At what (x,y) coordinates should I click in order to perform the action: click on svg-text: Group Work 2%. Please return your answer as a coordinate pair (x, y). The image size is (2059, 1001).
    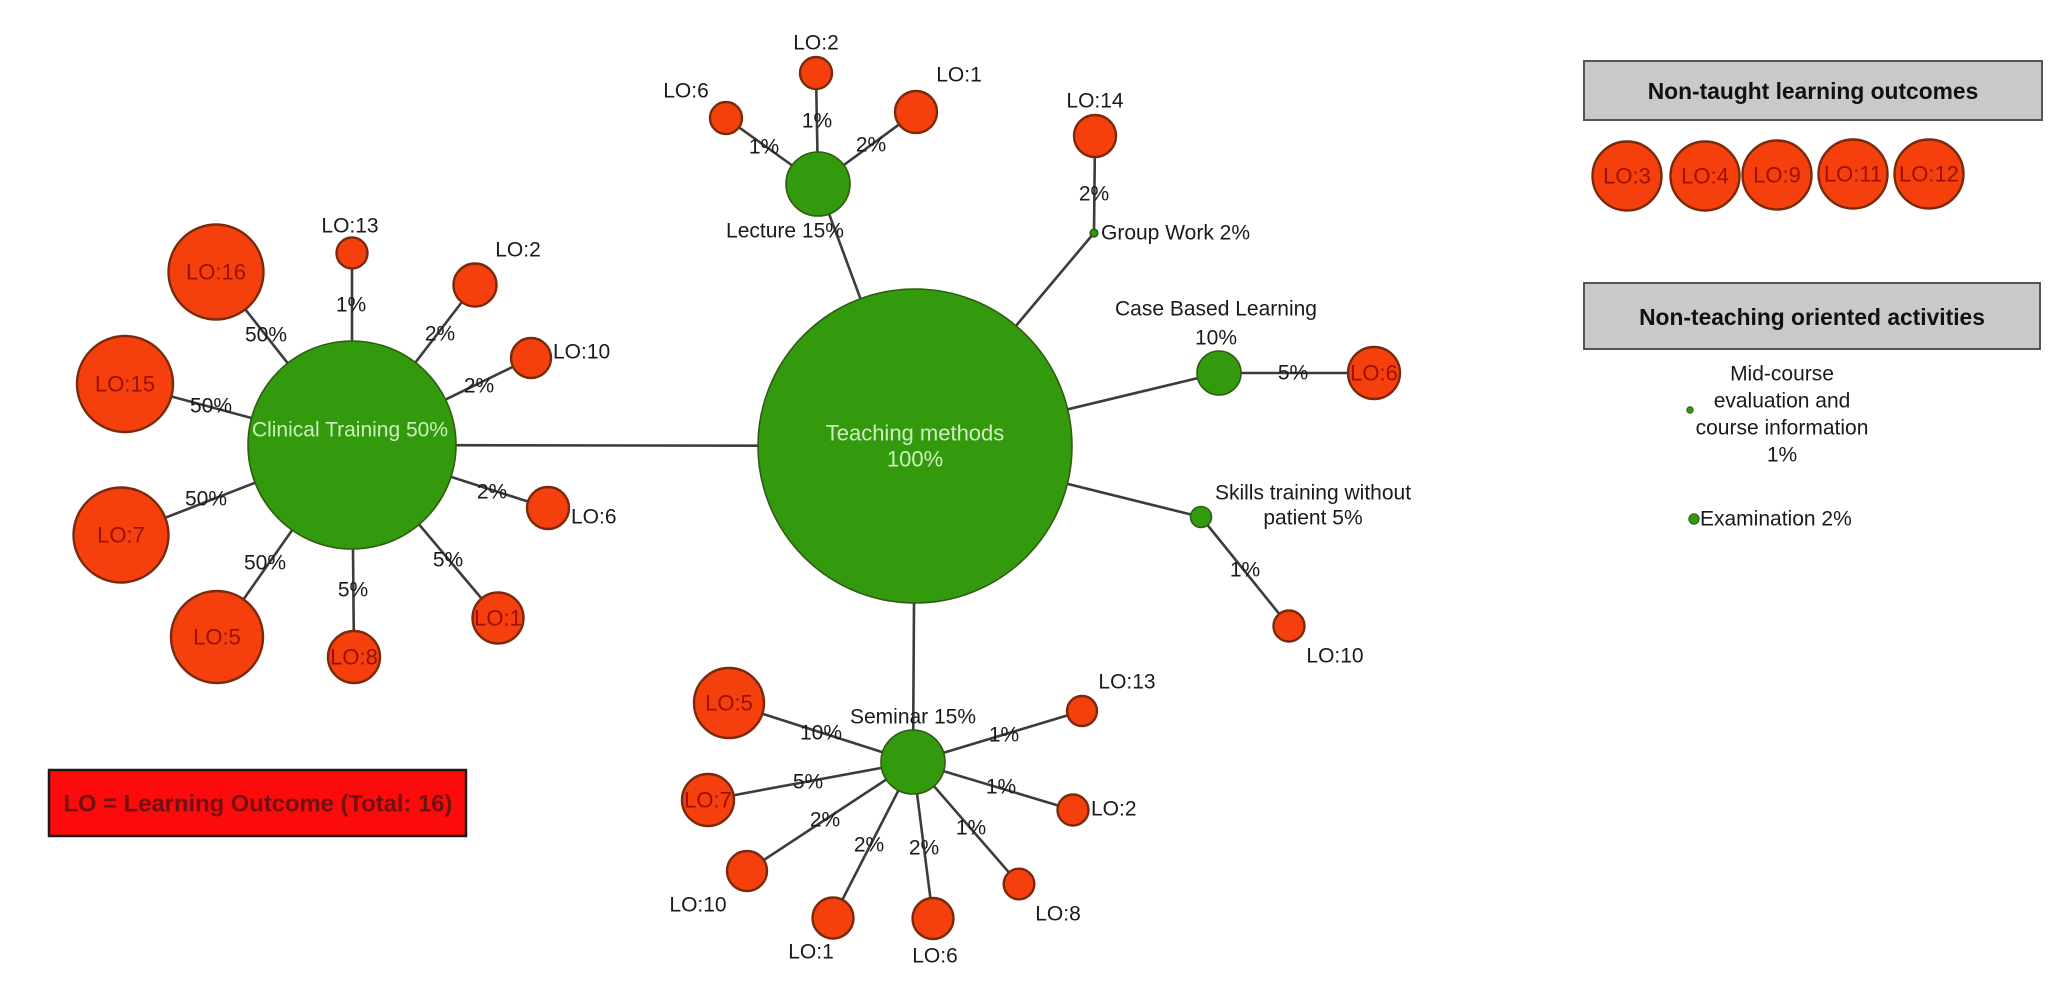
    Looking at the image, I should click on (1175, 233).